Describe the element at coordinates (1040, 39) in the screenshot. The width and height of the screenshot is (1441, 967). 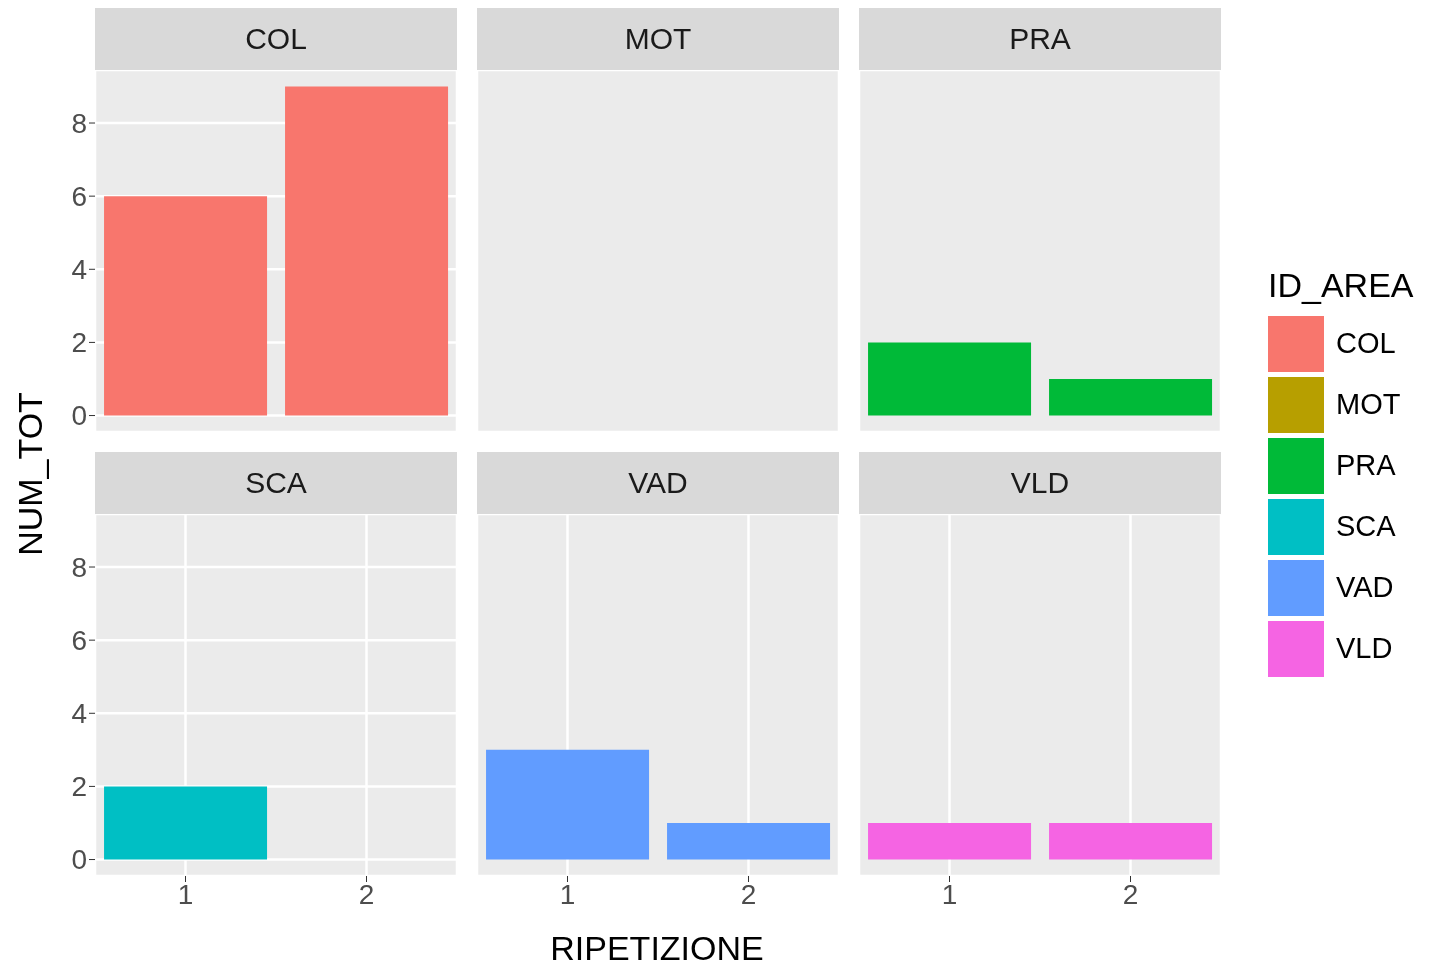
I see `chart-title: PRA` at that location.